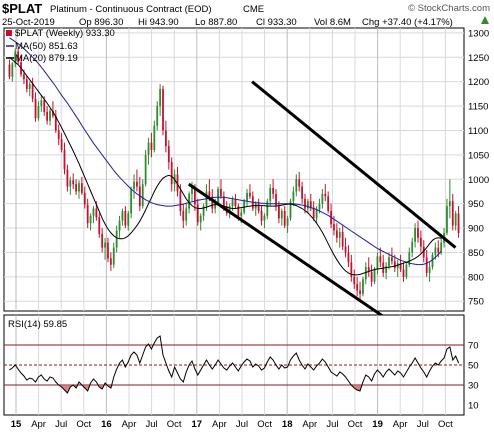 Image resolution: width=494 pixels, height=435 pixels. Describe the element at coordinates (478, 131) in the screenshot. I see `price-y-tick-label: 1100` at that location.